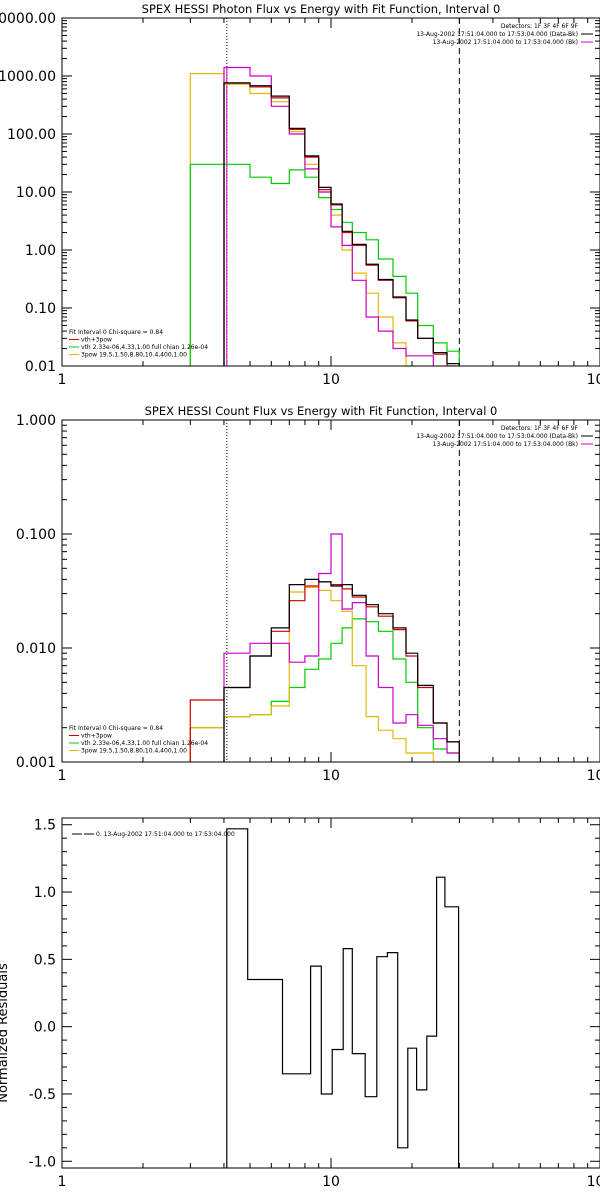  Describe the element at coordinates (36, 535) in the screenshot. I see `y-tick-label: 0.100` at that location.